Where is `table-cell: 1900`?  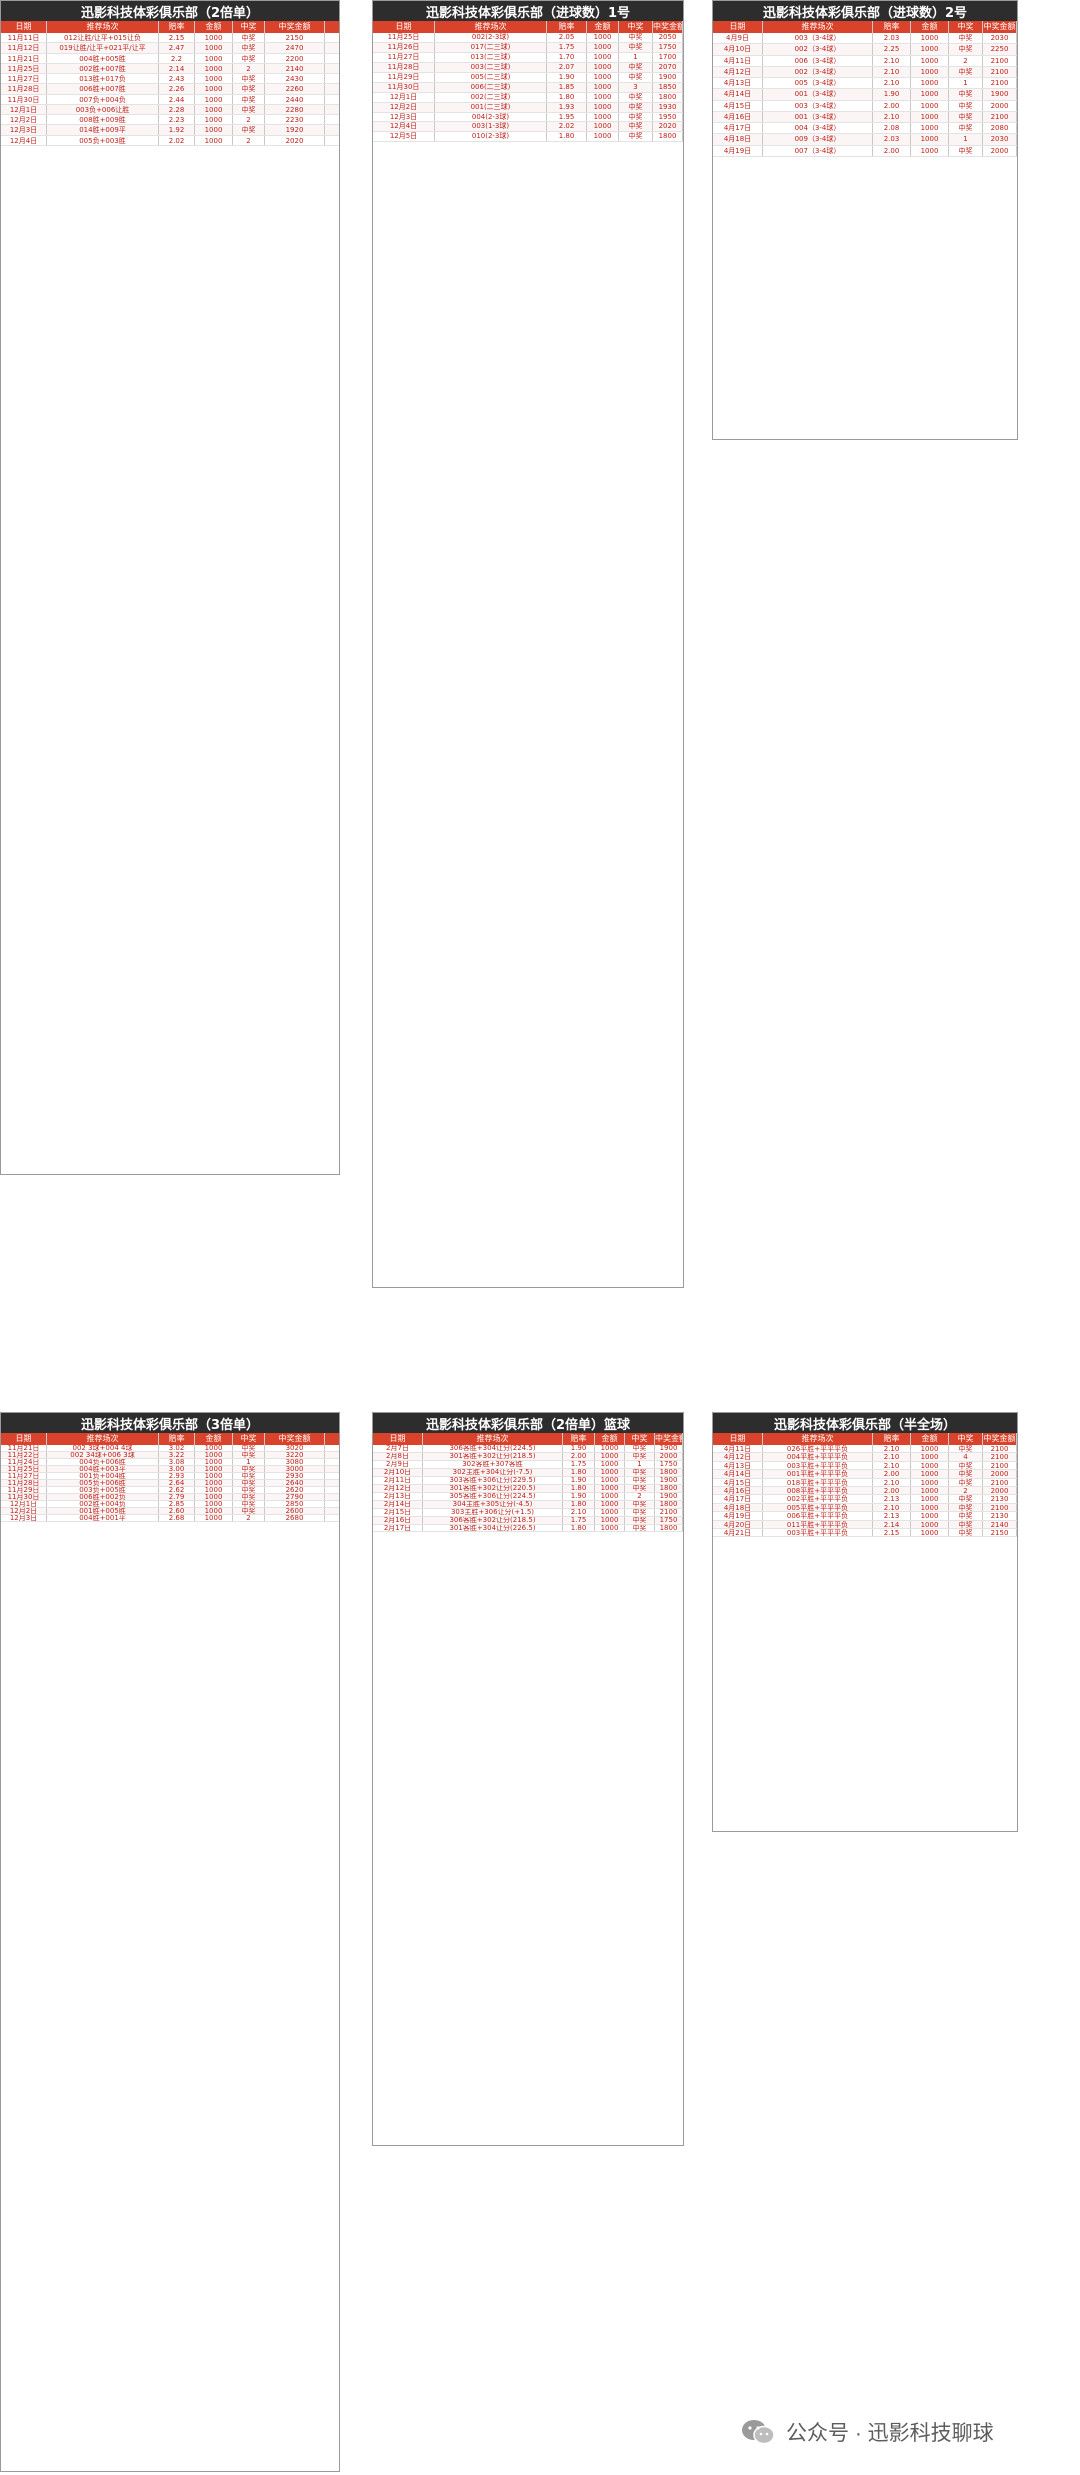
table-cell: 1900 is located at coordinates (669, 1448).